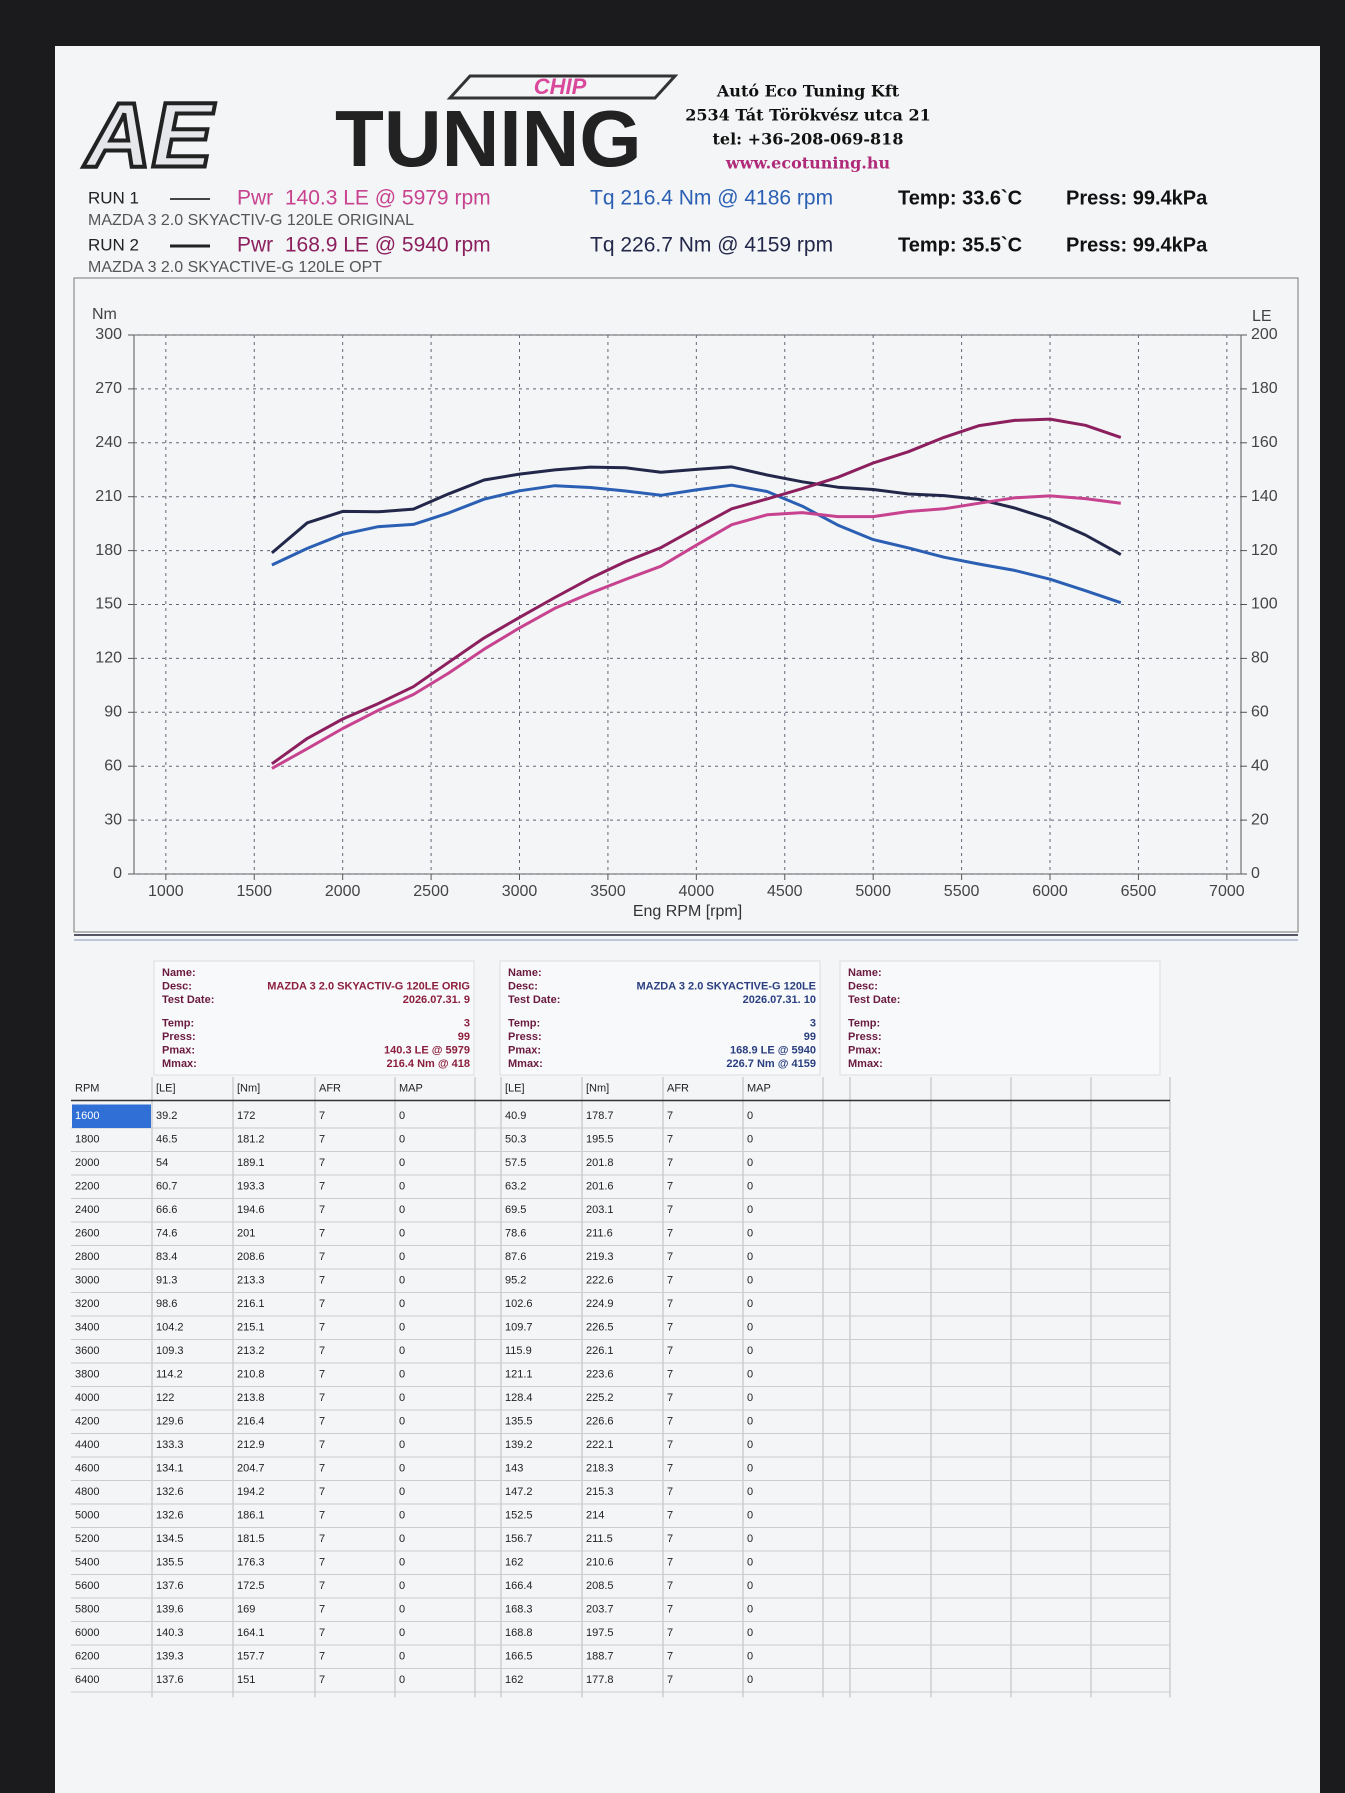  What do you see at coordinates (108, 334) in the screenshot?
I see `y-tick-label: 300` at bounding box center [108, 334].